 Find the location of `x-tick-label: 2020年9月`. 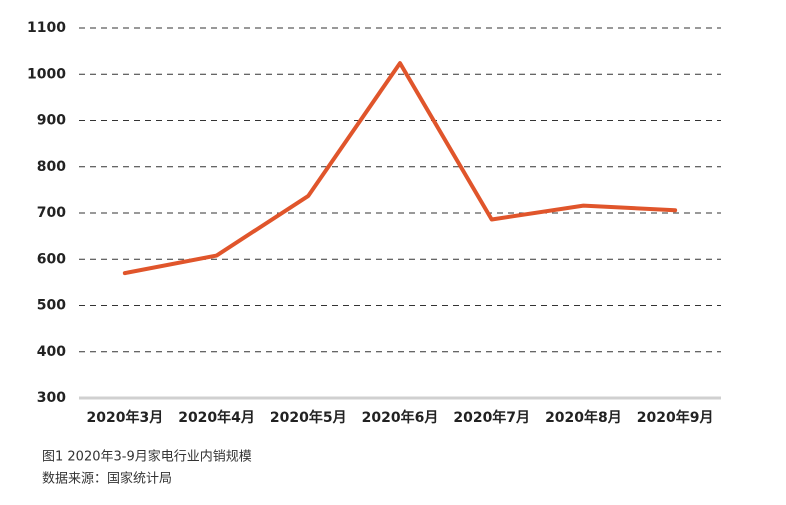

x-tick-label: 2020年9月 is located at coordinates (675, 417).